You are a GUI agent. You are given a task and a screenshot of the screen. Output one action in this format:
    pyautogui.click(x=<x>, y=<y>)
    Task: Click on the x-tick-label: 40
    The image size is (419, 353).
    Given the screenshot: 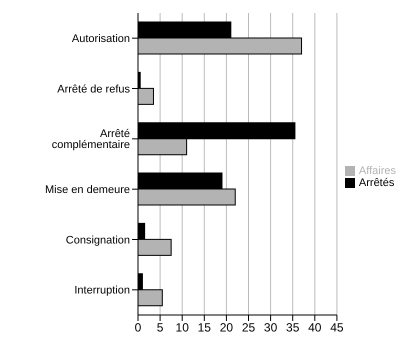 What is the action you would take?
    pyautogui.click(x=315, y=327)
    